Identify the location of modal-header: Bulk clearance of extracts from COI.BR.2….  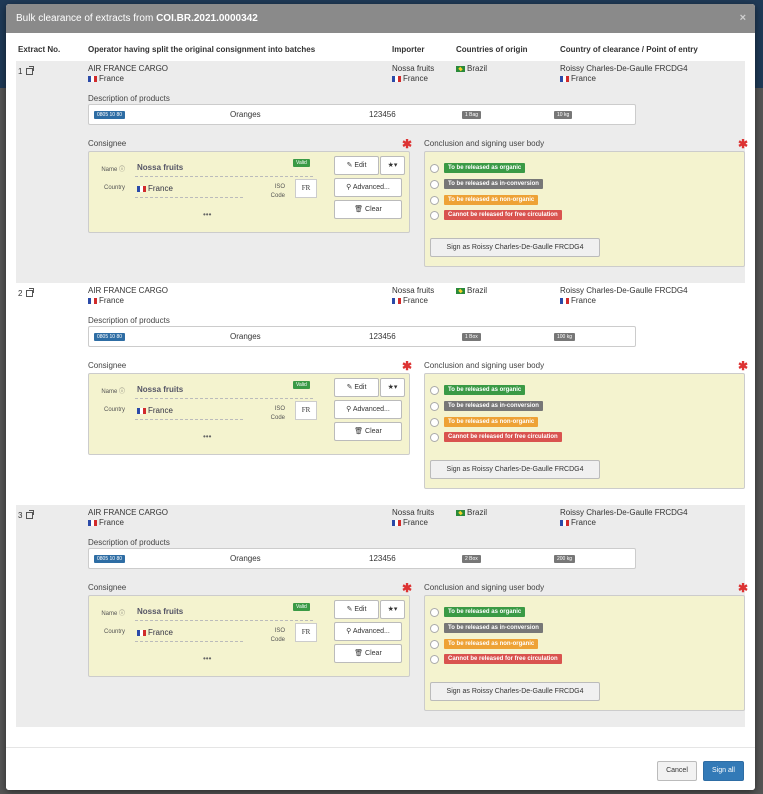
(380, 18).